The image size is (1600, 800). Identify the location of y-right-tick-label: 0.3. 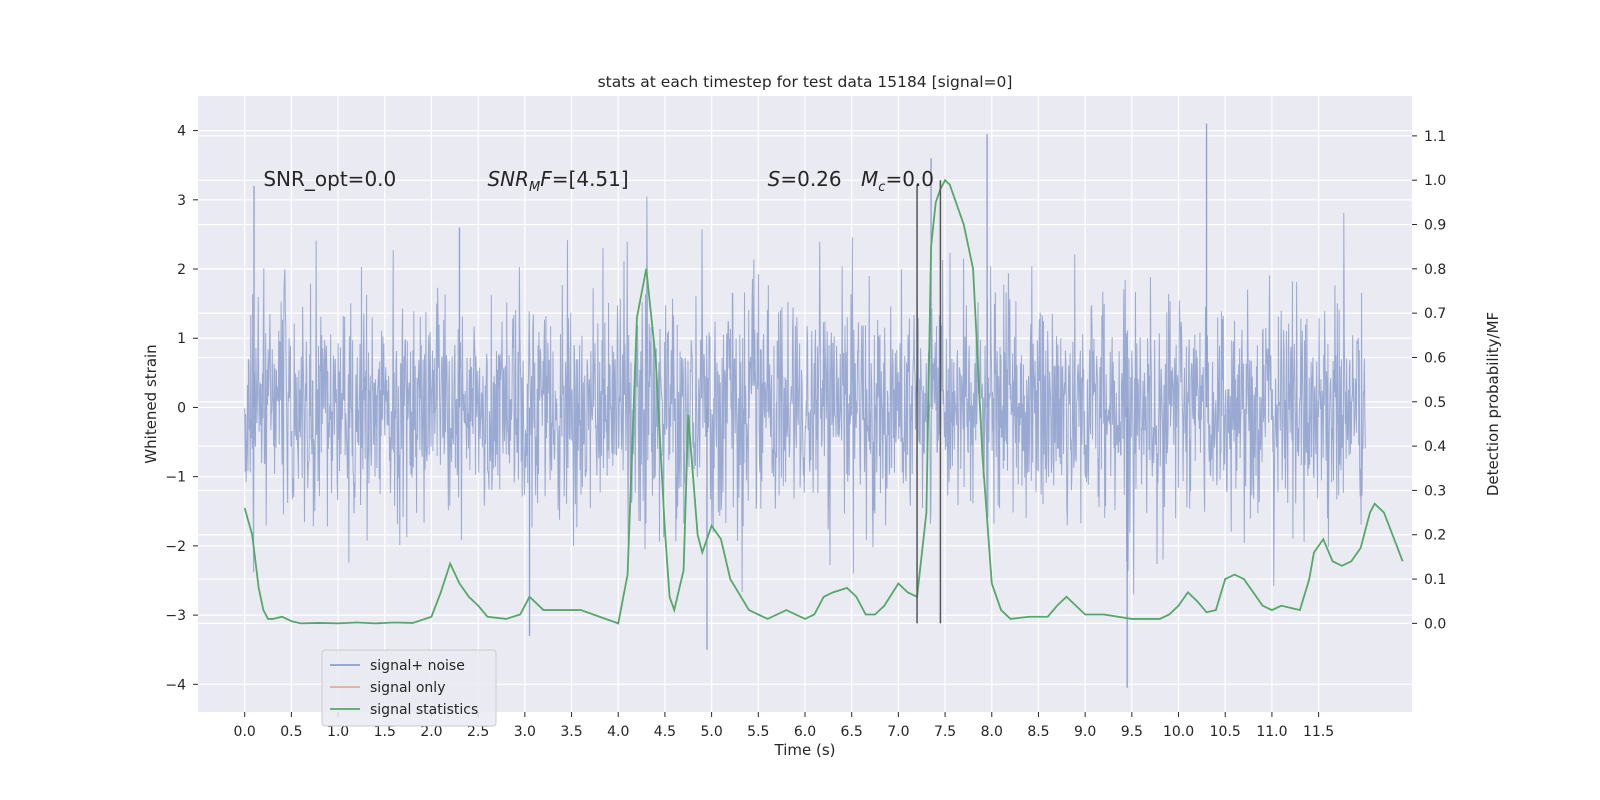
(1435, 491).